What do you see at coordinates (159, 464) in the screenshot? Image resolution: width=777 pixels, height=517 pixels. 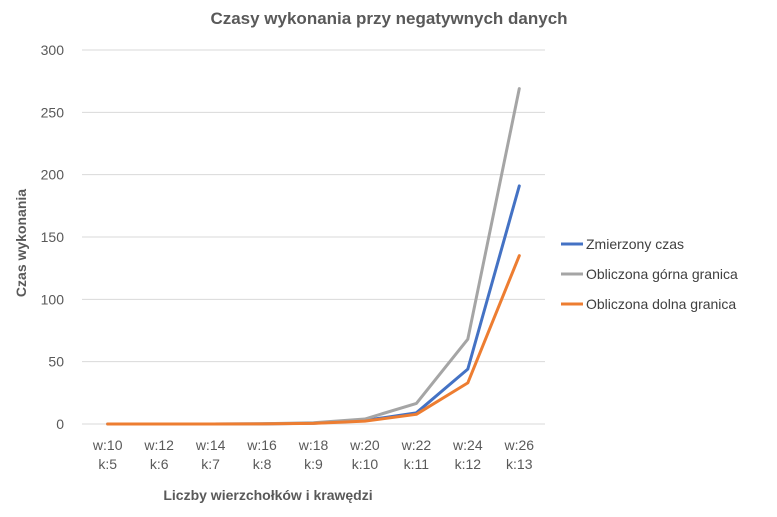 I see `x-tick-label-line: k:6` at bounding box center [159, 464].